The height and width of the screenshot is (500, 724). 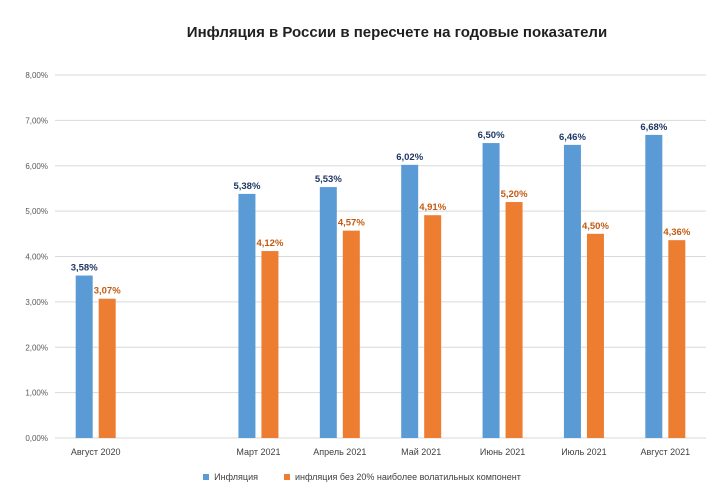 I want to click on data-label: 6,46%, so click(x=572, y=137).